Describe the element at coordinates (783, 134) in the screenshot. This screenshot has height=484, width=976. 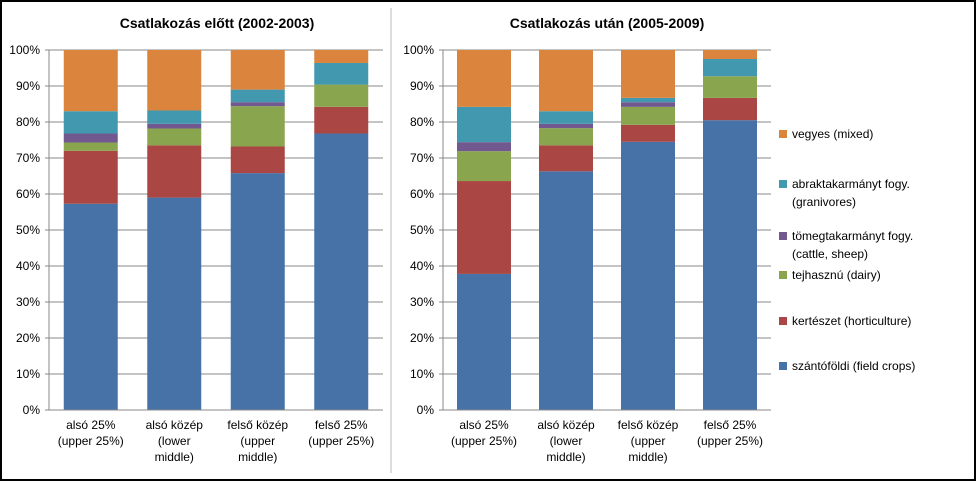
I see `legend-swatch-vegyes` at that location.